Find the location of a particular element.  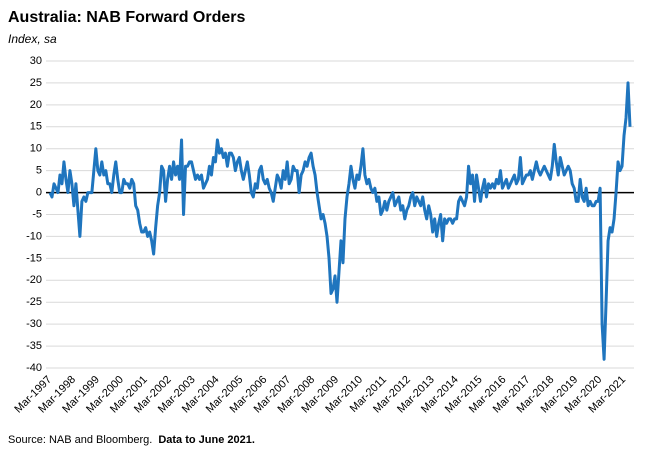

y-tick-label: 10 is located at coordinates (36, 149).